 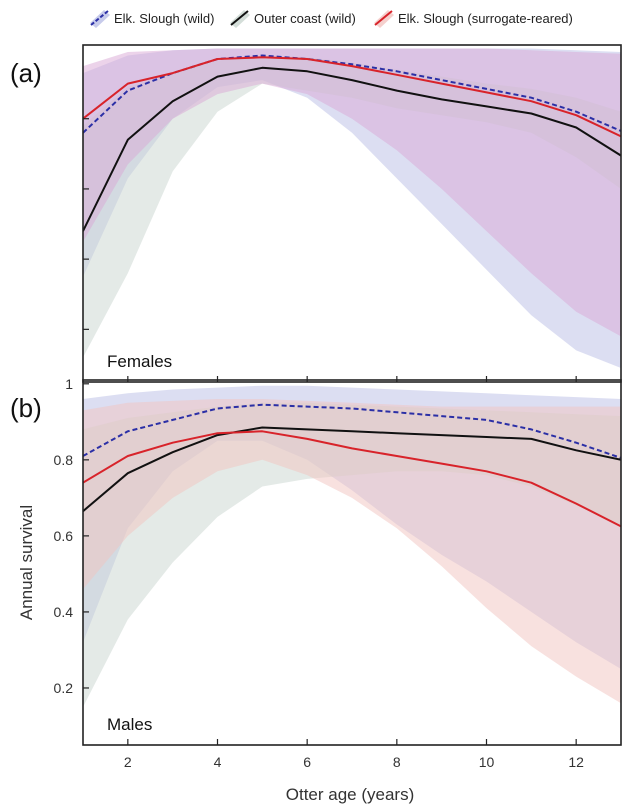 What do you see at coordinates (352, 469) in the screenshot?
I see `series-line-outer_coast` at bounding box center [352, 469].